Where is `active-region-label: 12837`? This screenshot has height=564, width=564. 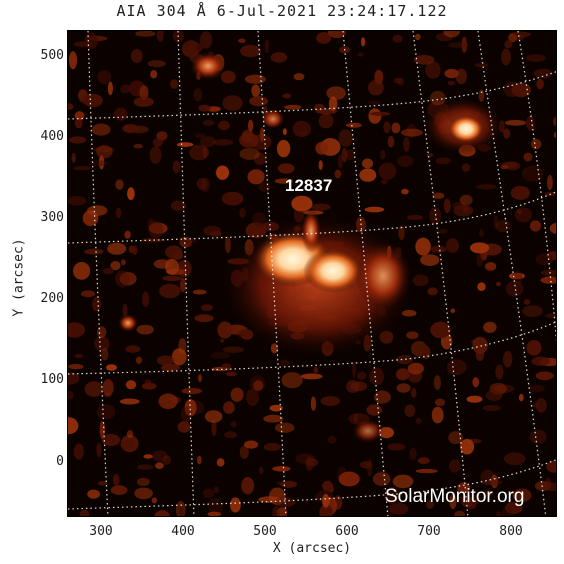
active-region-label: 12837 is located at coordinates (309, 185).